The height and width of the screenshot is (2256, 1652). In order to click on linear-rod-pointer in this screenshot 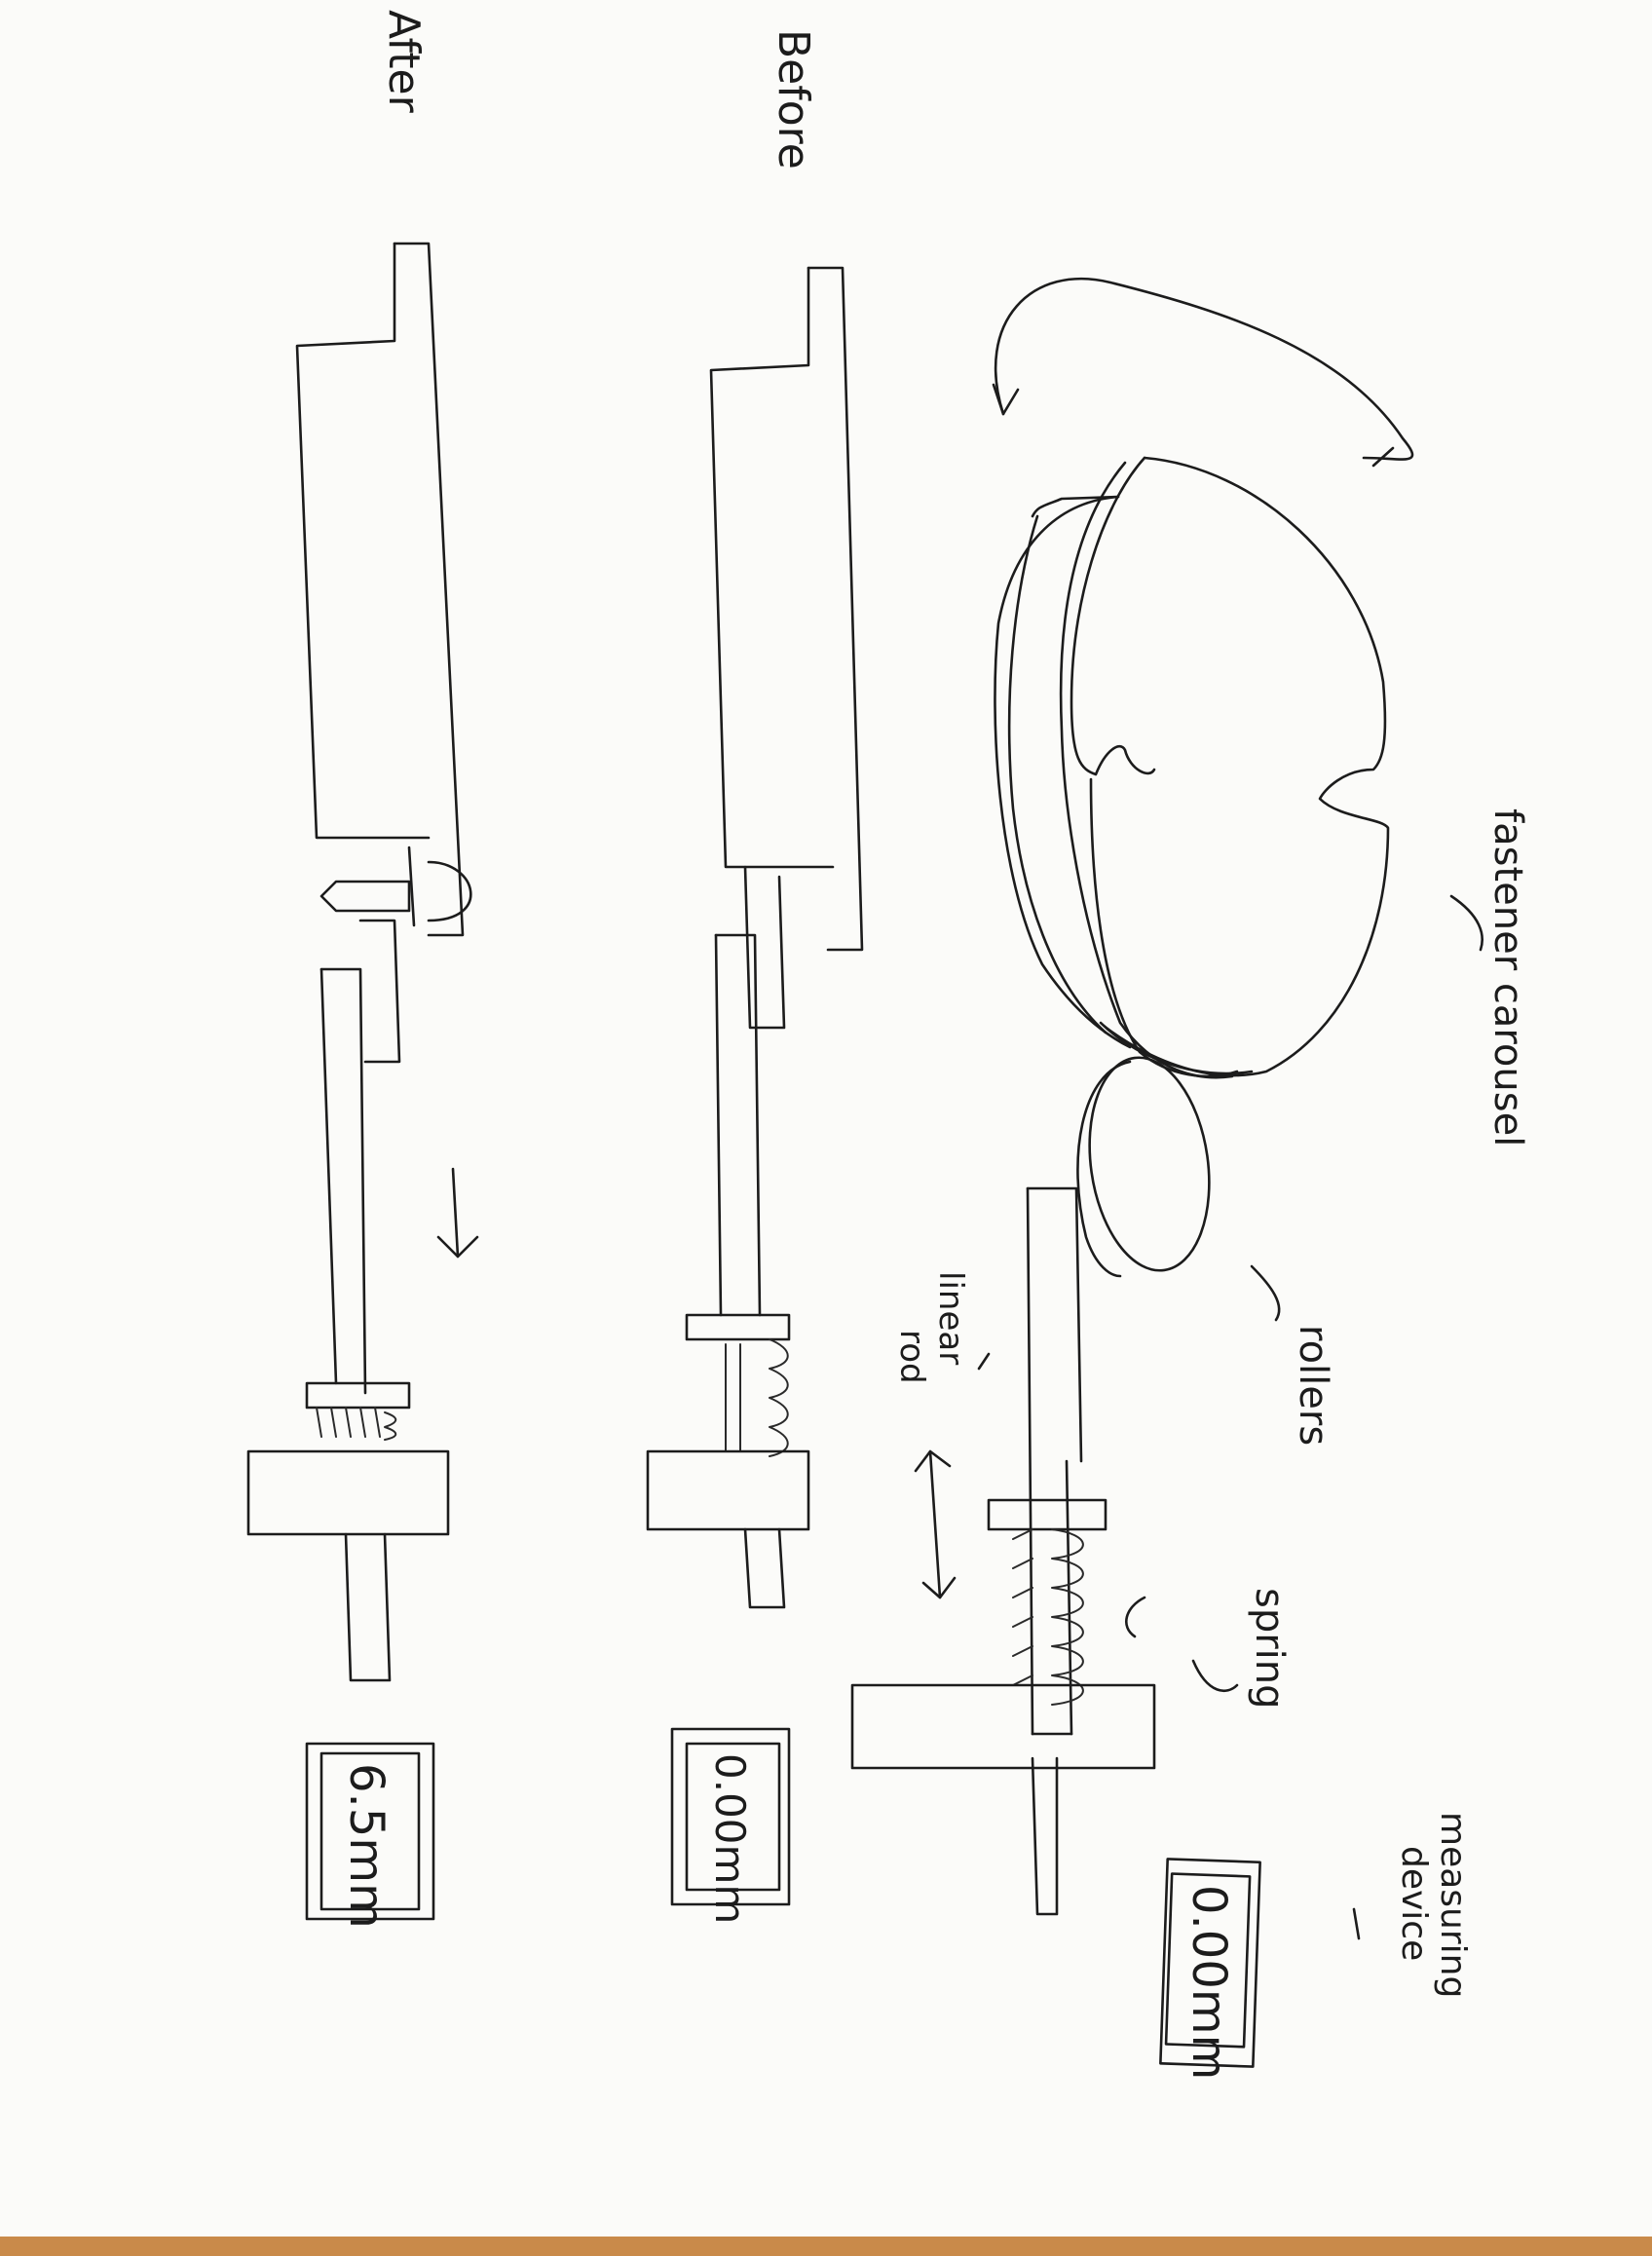, I will do `click(984, 1362)`.